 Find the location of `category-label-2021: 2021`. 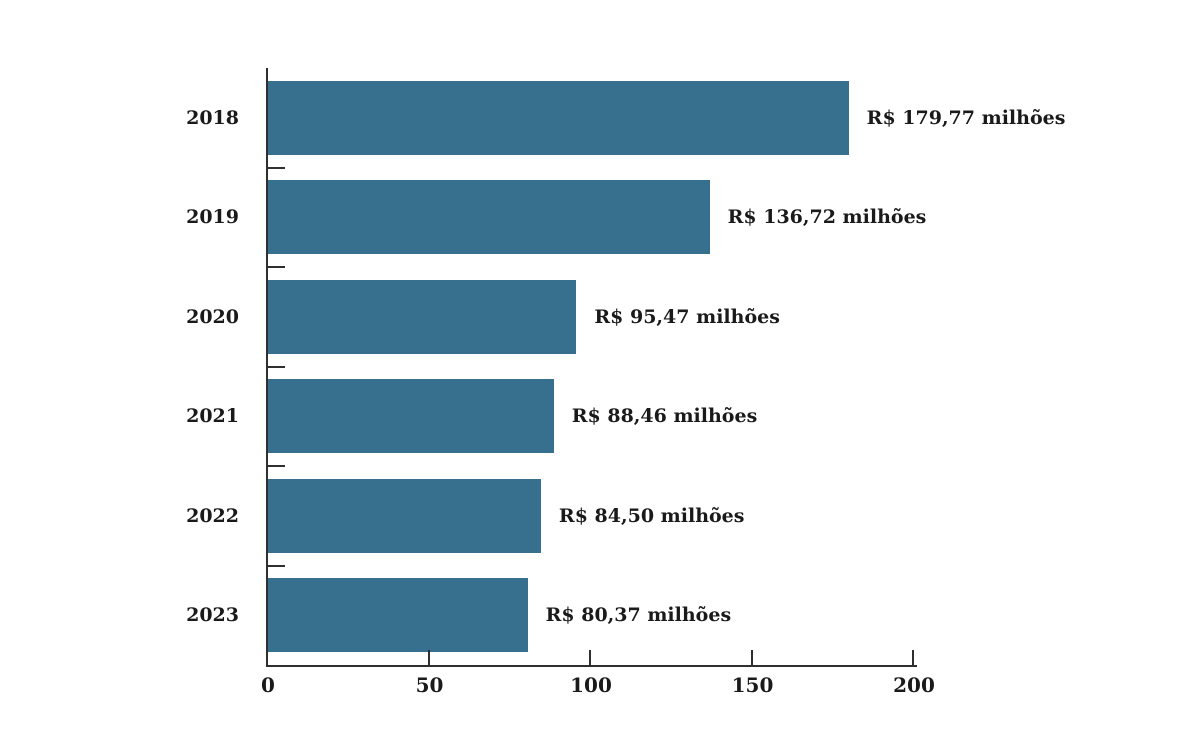

category-label-2021: 2021 is located at coordinates (212, 416).